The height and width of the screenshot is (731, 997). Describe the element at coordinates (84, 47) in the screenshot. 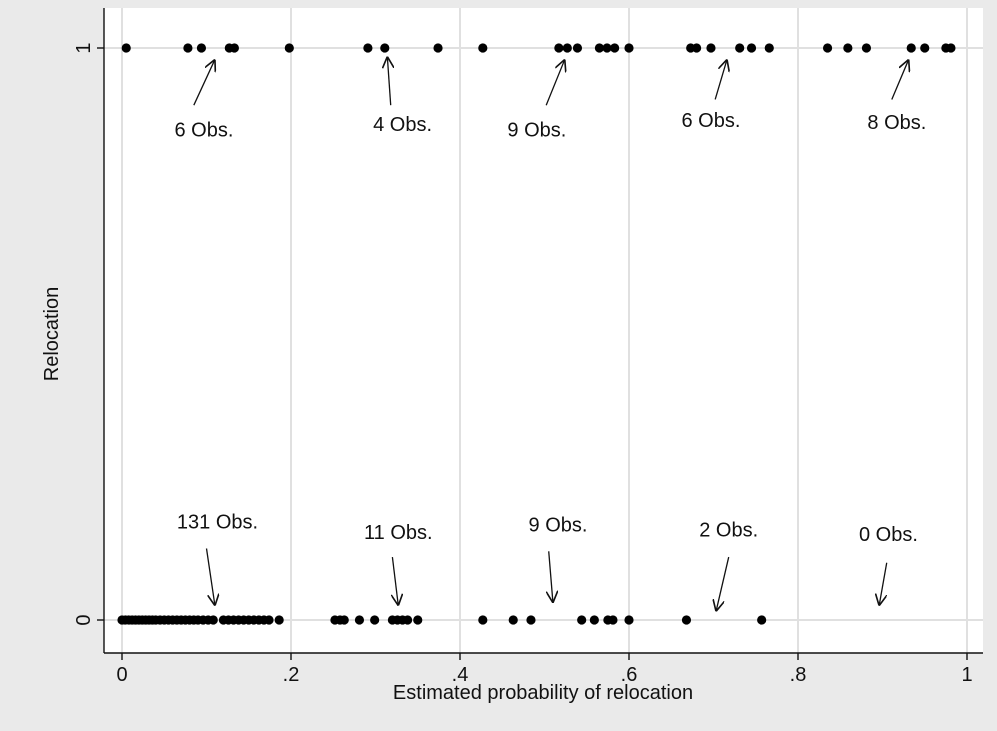

I see `y-tick-label: 1` at that location.